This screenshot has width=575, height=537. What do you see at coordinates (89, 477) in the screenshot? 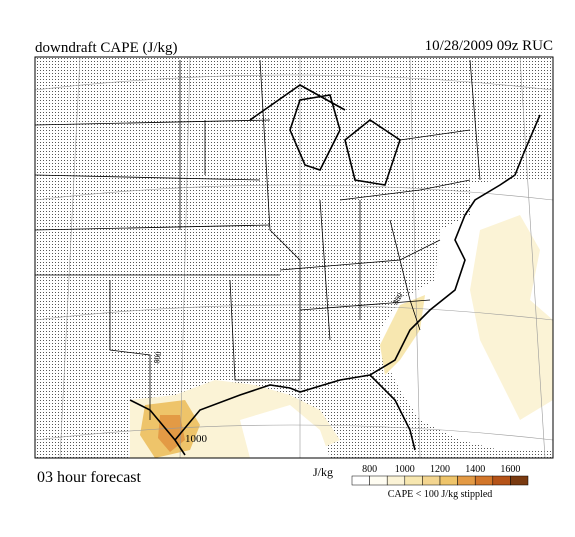
I see `forecast-hour: 03 hour forecast` at bounding box center [89, 477].